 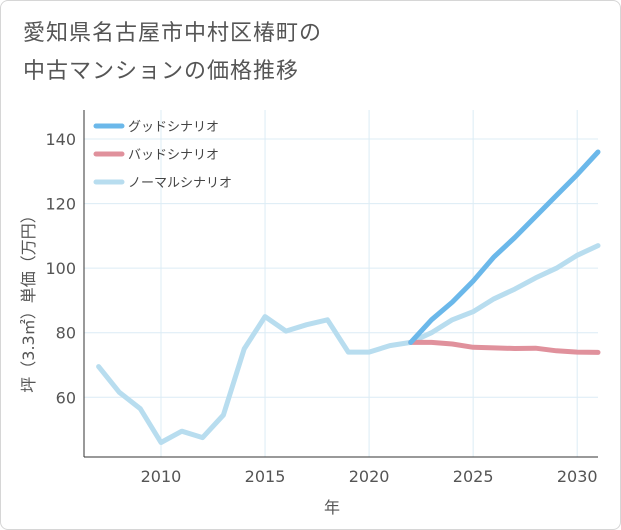 What do you see at coordinates (303, 53) in the screenshot?
I see `chart-title: 愛知県名古屋市中村区椿町の 中古マンションの価格推移` at bounding box center [303, 53].